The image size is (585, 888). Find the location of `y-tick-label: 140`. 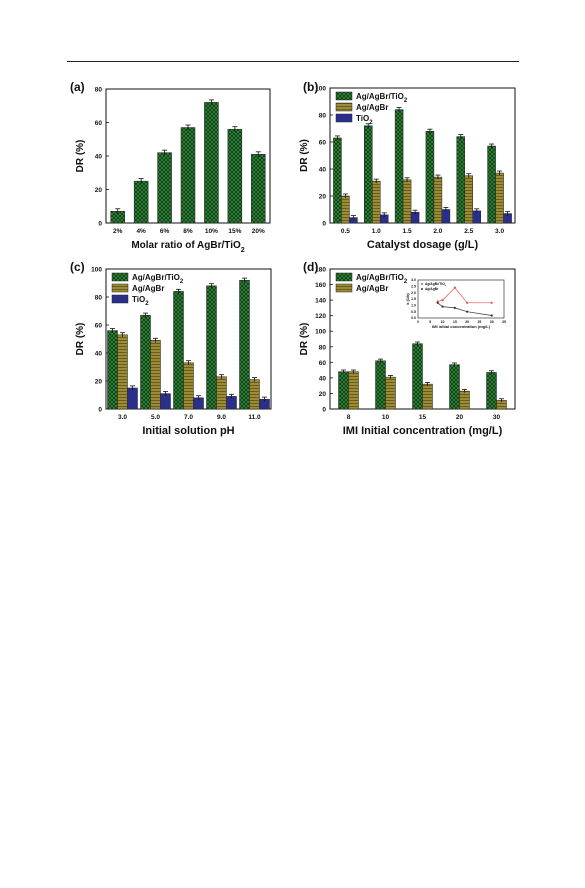

y-tick-label: 140 is located at coordinates (320, 301).